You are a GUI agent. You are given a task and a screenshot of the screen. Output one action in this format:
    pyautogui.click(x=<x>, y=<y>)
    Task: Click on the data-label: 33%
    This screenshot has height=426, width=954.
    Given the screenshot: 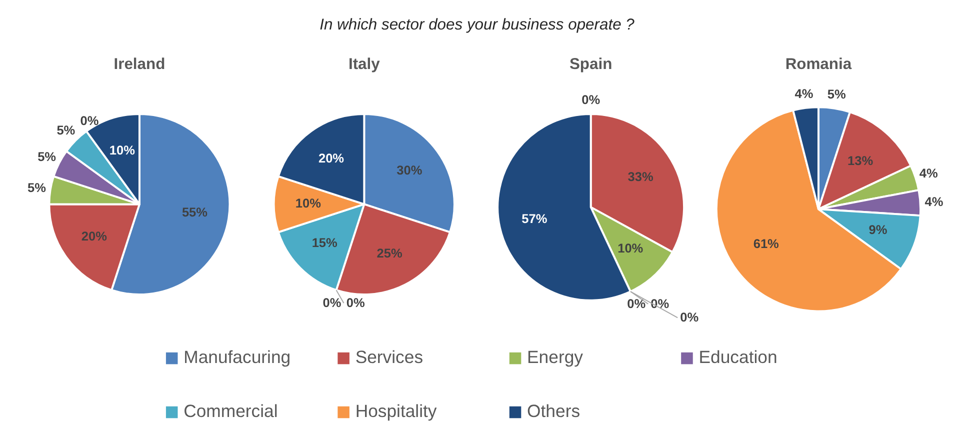 What is the action you would take?
    pyautogui.click(x=641, y=176)
    